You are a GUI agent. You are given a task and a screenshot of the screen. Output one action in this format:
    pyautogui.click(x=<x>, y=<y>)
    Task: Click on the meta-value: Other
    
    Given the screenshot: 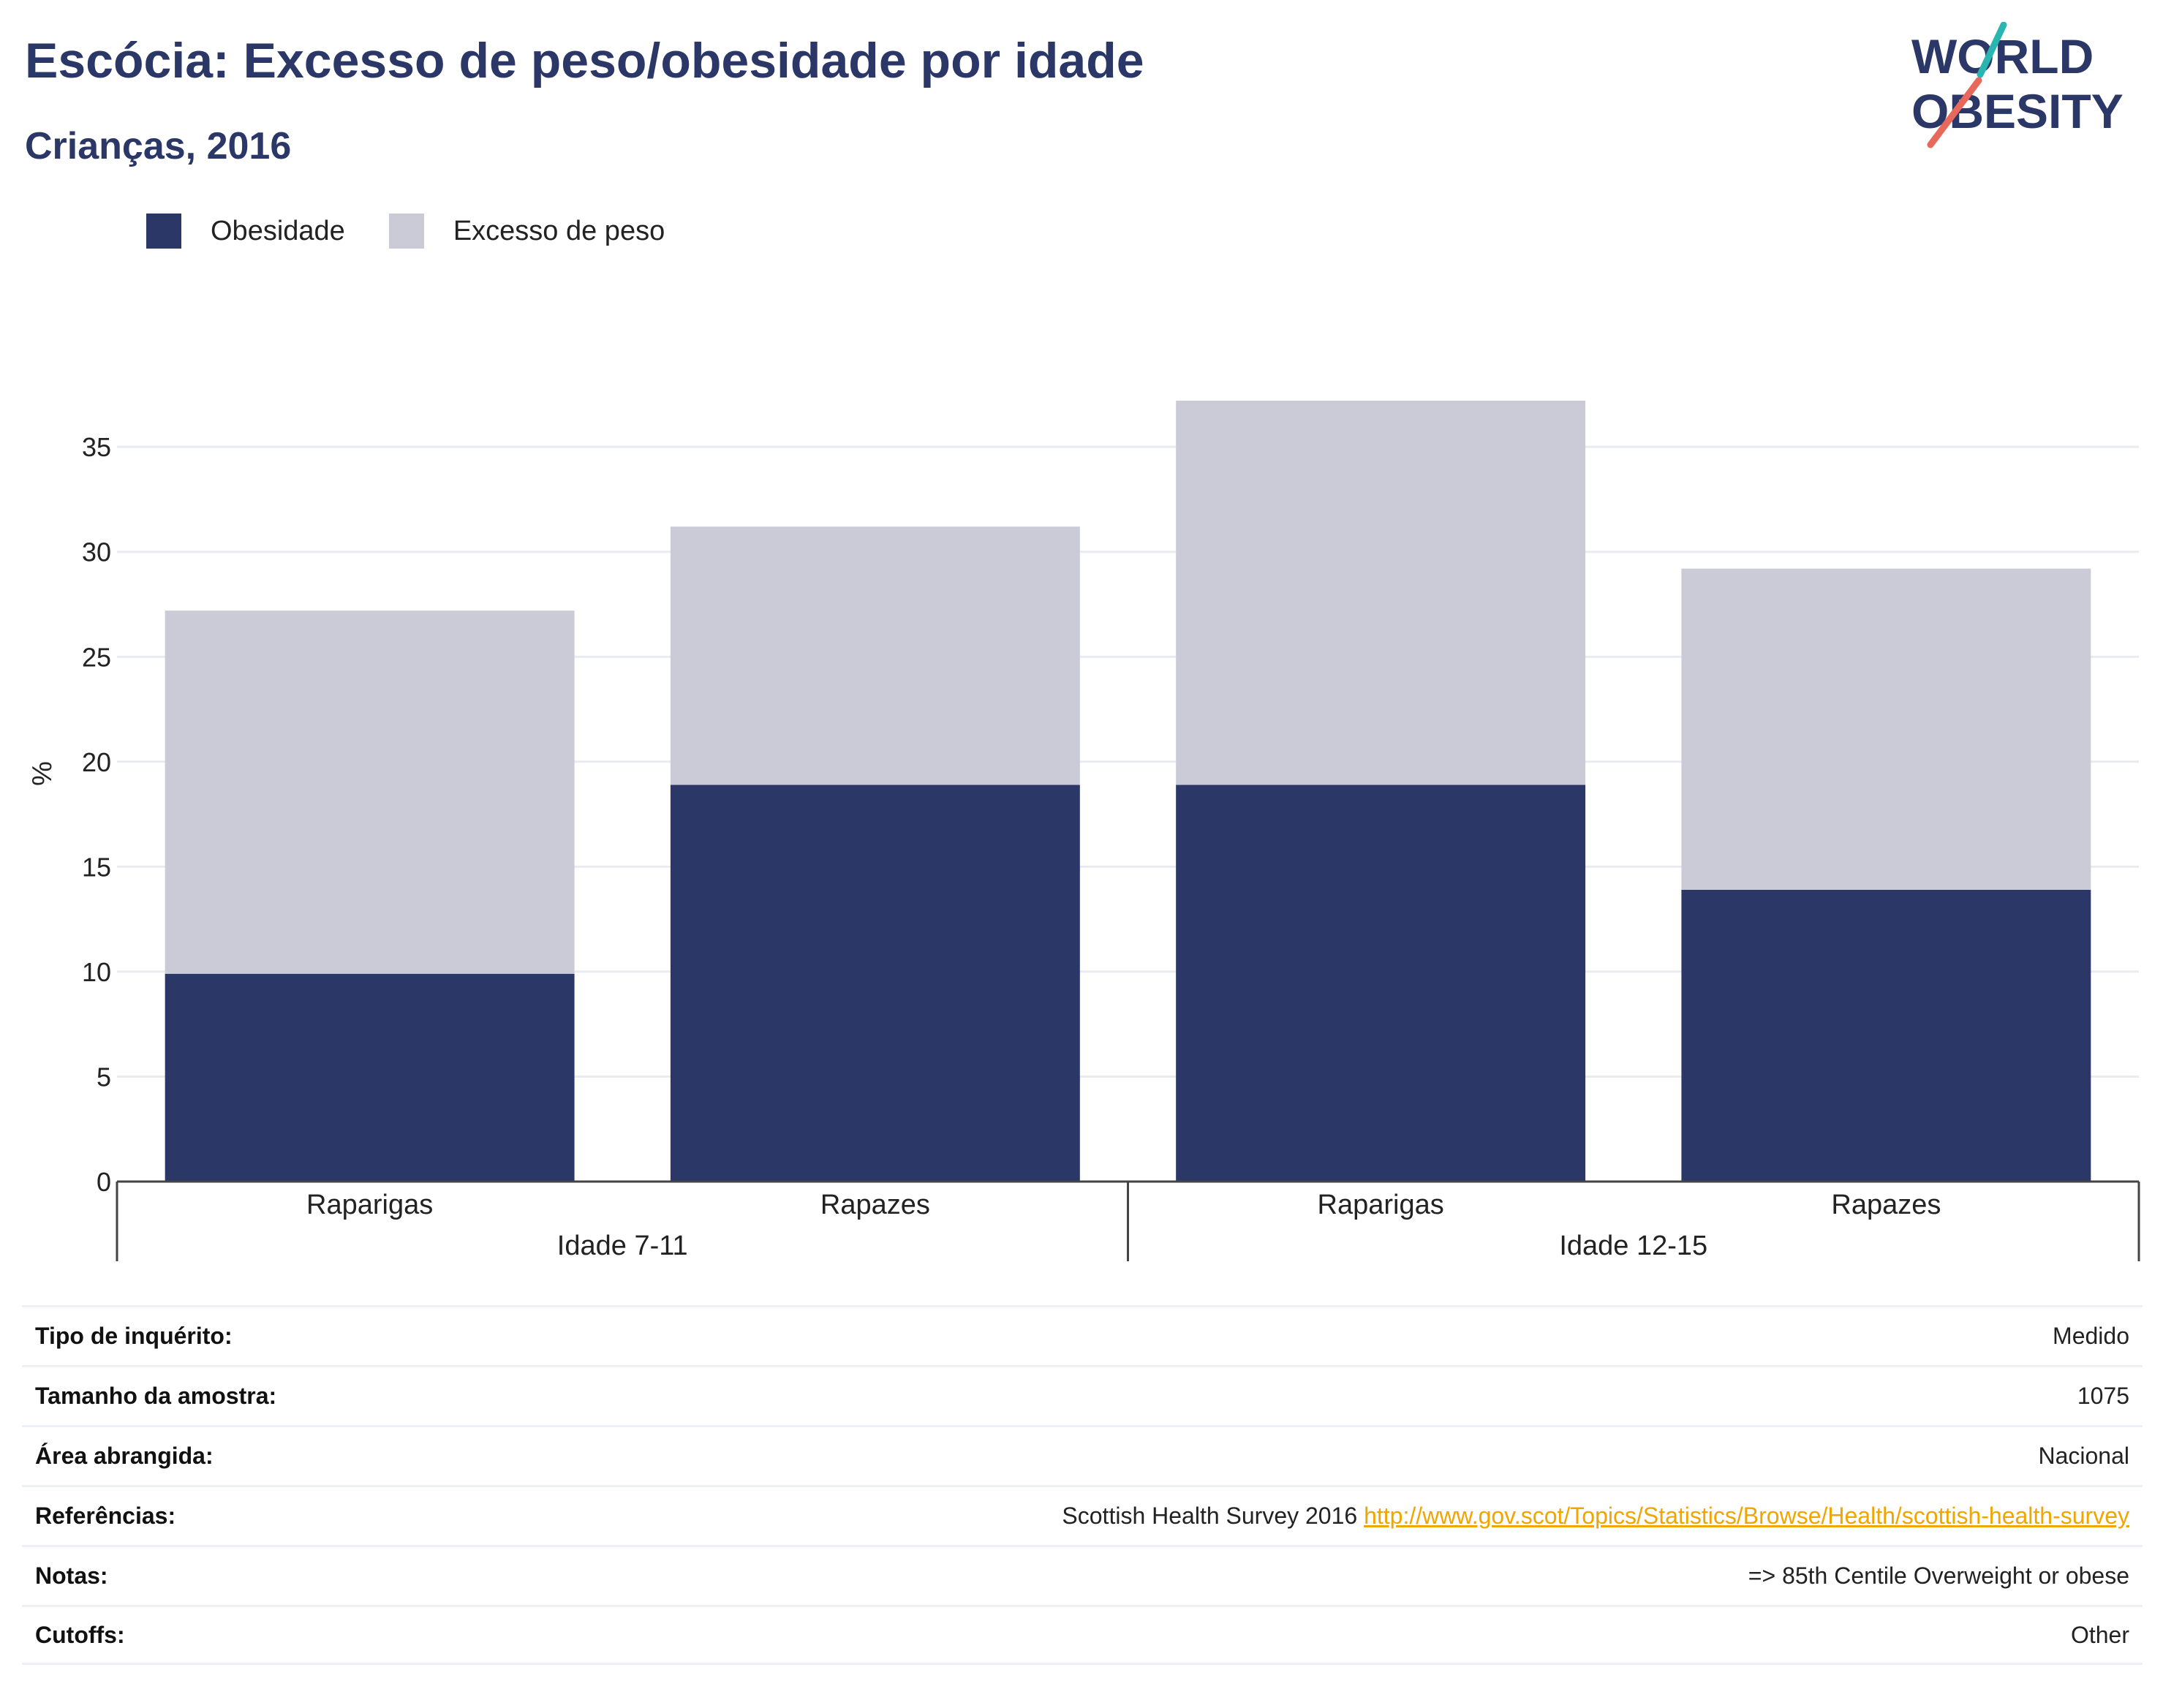 What is the action you would take?
    pyautogui.click(x=2100, y=1634)
    